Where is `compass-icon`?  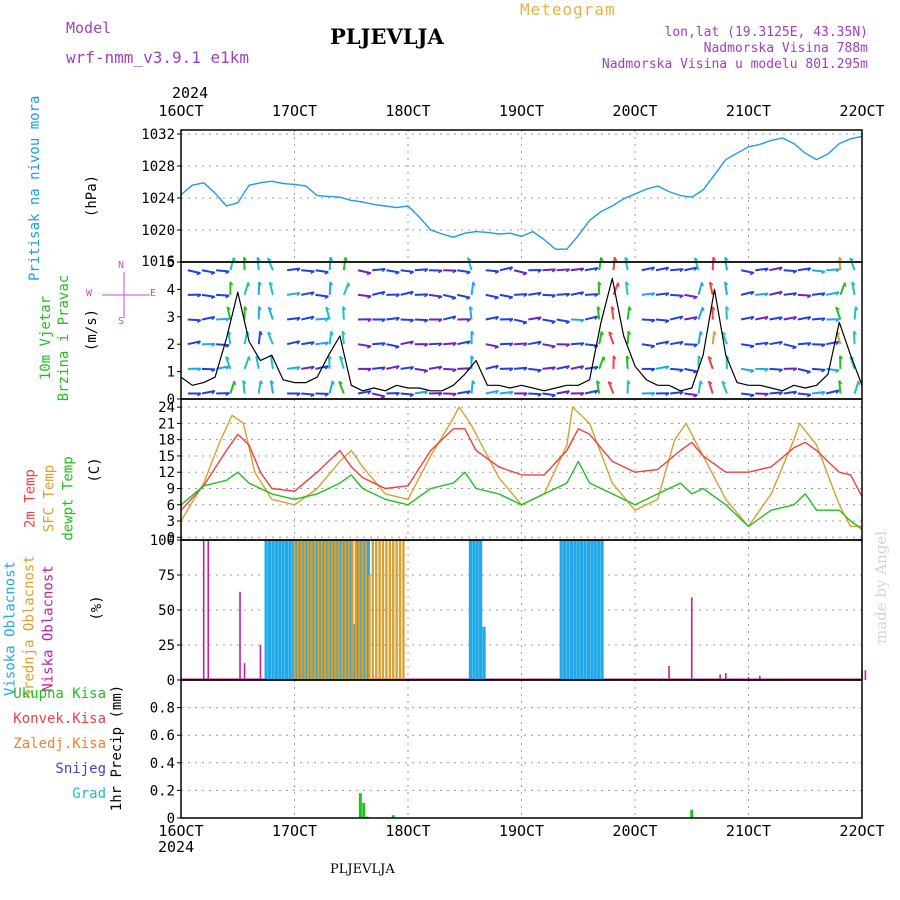
compass-icon is located at coordinates (126, 295).